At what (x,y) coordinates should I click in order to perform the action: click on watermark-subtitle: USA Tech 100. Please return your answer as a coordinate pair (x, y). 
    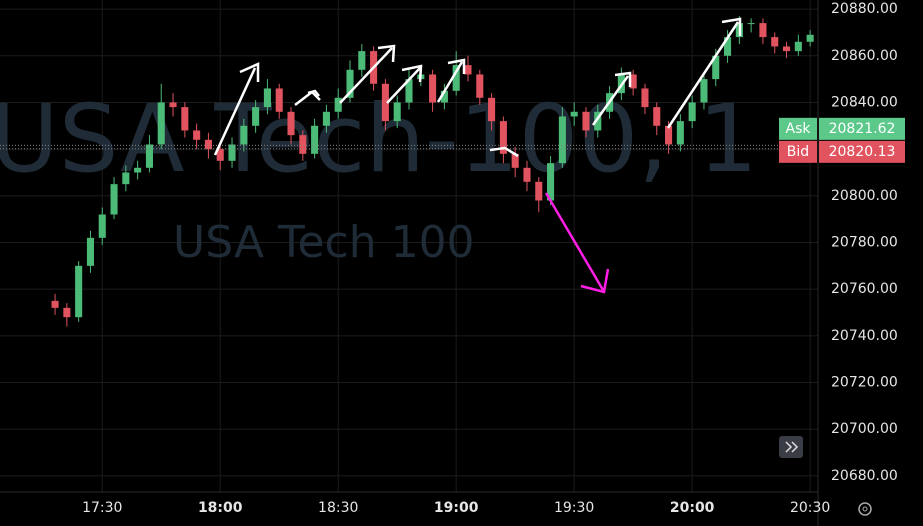
    Looking at the image, I should click on (324, 242).